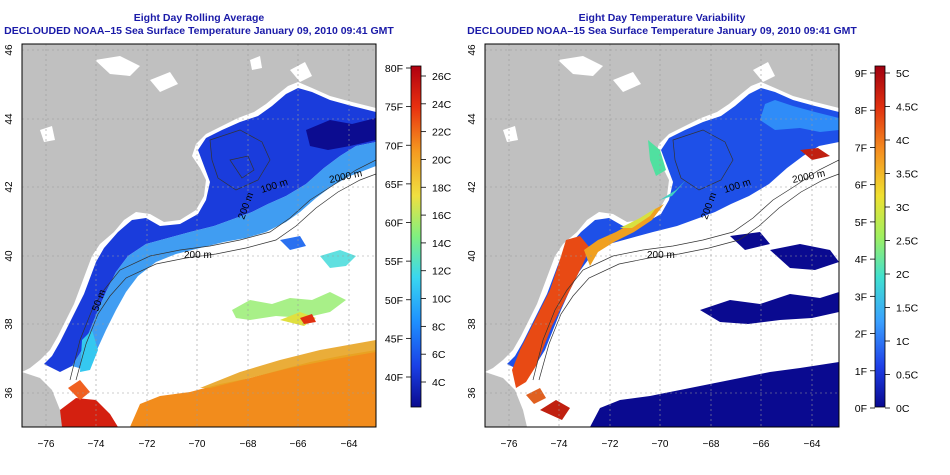  Describe the element at coordinates (199, 18) in the screenshot. I see `left-title: Eight Day Rolling Average` at that location.